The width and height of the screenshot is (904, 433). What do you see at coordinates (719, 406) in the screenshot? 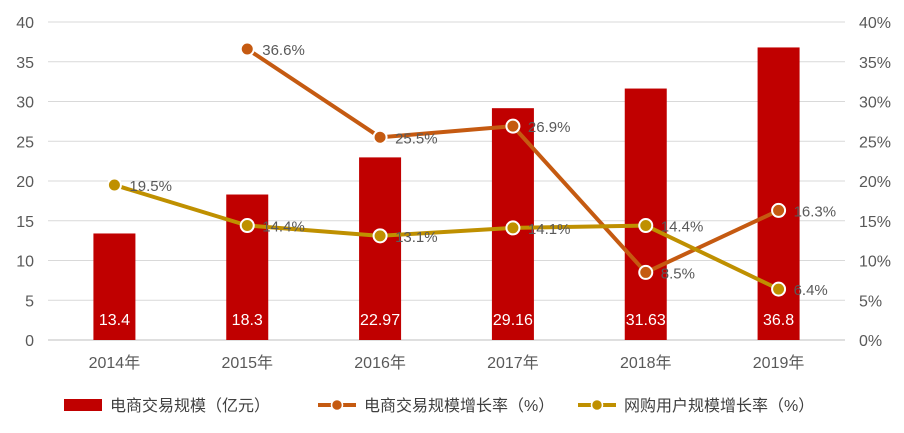
I see `legend-label: 网购用户规模增长率（%）` at bounding box center [719, 406].